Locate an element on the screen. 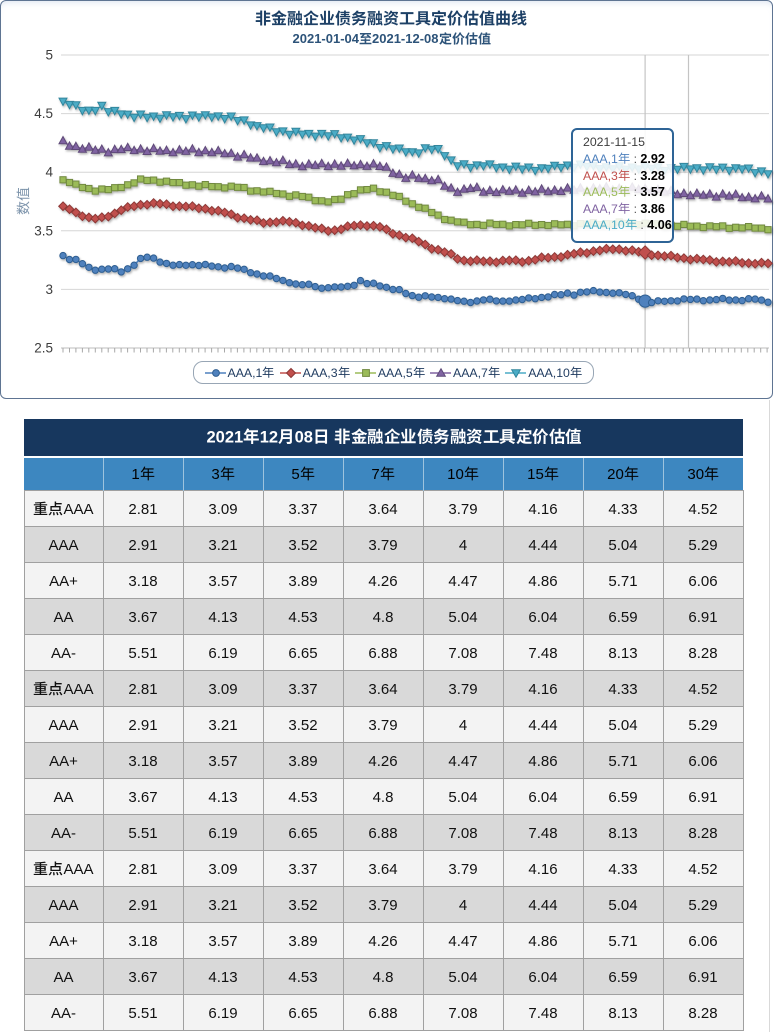 The image size is (774, 1032). svg-text: 4.5 is located at coordinates (43, 113).